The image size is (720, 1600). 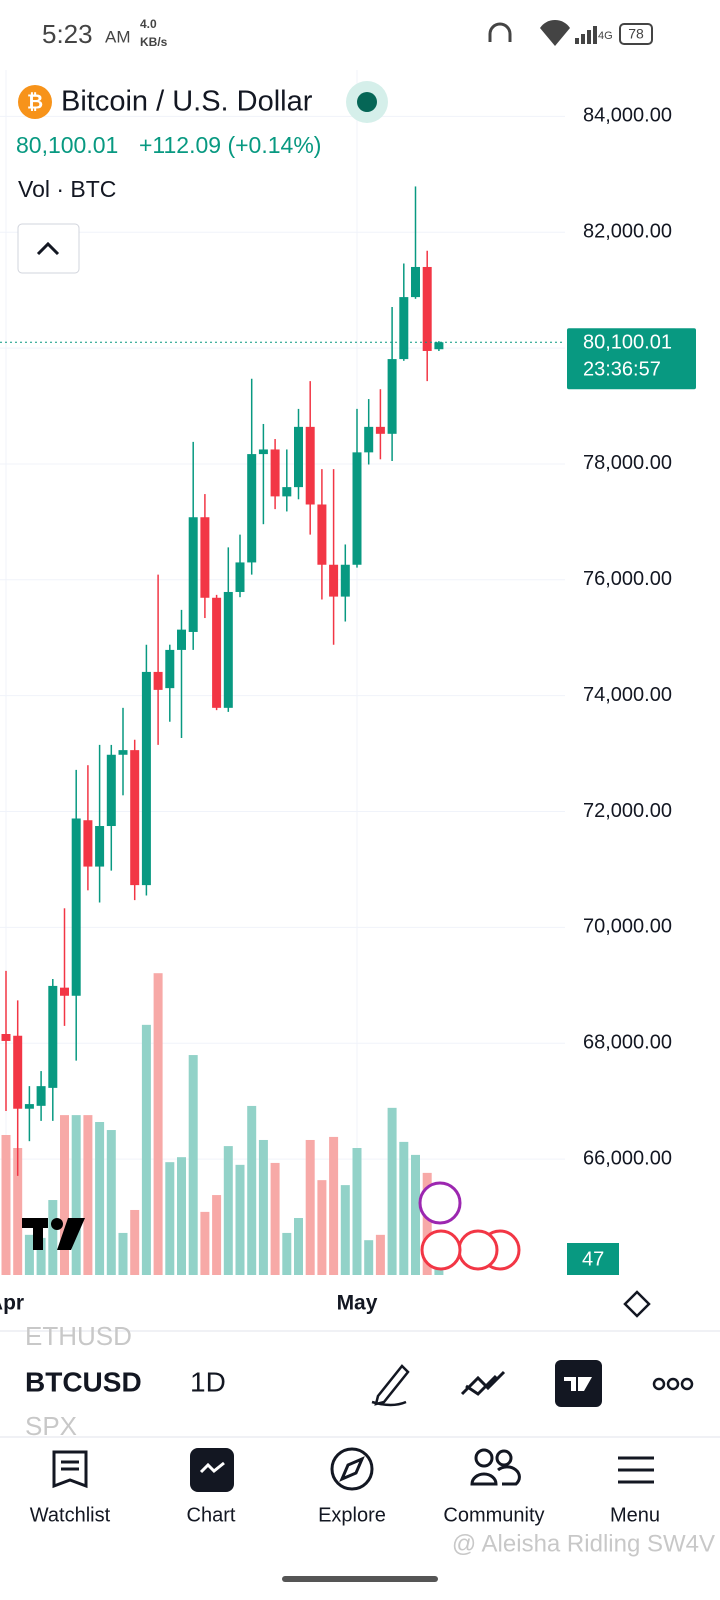 I want to click on volume-value-box, so click(x=593, y=1259).